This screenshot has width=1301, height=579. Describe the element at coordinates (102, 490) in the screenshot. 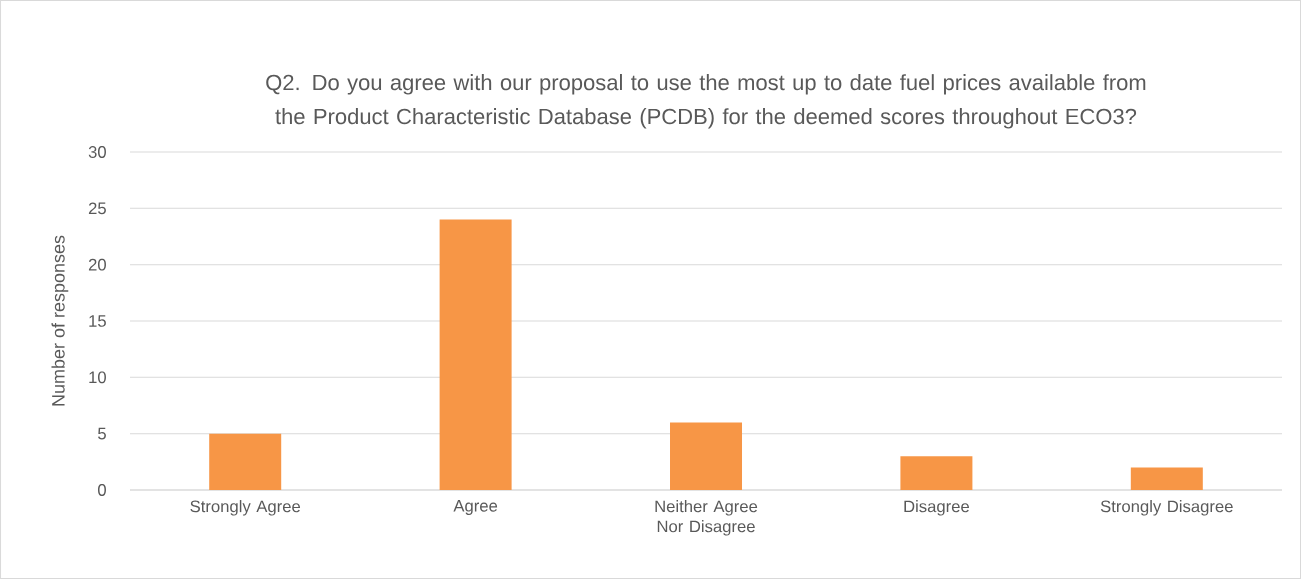

I see `y-tick-label: 0` at that location.